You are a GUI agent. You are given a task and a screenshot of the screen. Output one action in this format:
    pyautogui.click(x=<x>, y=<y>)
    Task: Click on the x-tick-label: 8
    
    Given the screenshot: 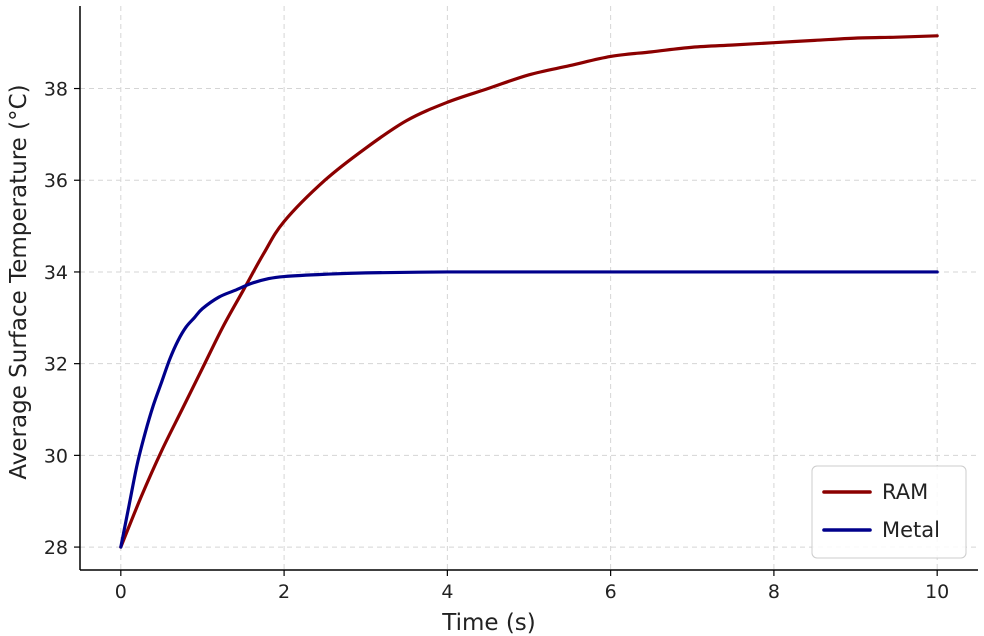 What is the action you would take?
    pyautogui.click(x=774, y=592)
    